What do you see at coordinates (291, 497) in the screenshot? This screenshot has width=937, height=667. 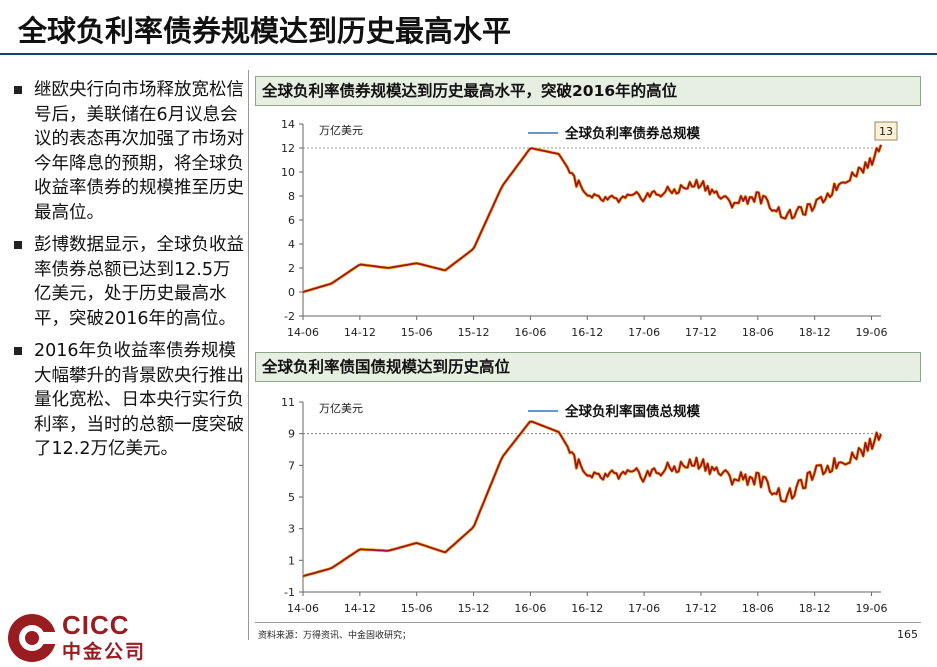 I see `y-tick-label: 5` at bounding box center [291, 497].